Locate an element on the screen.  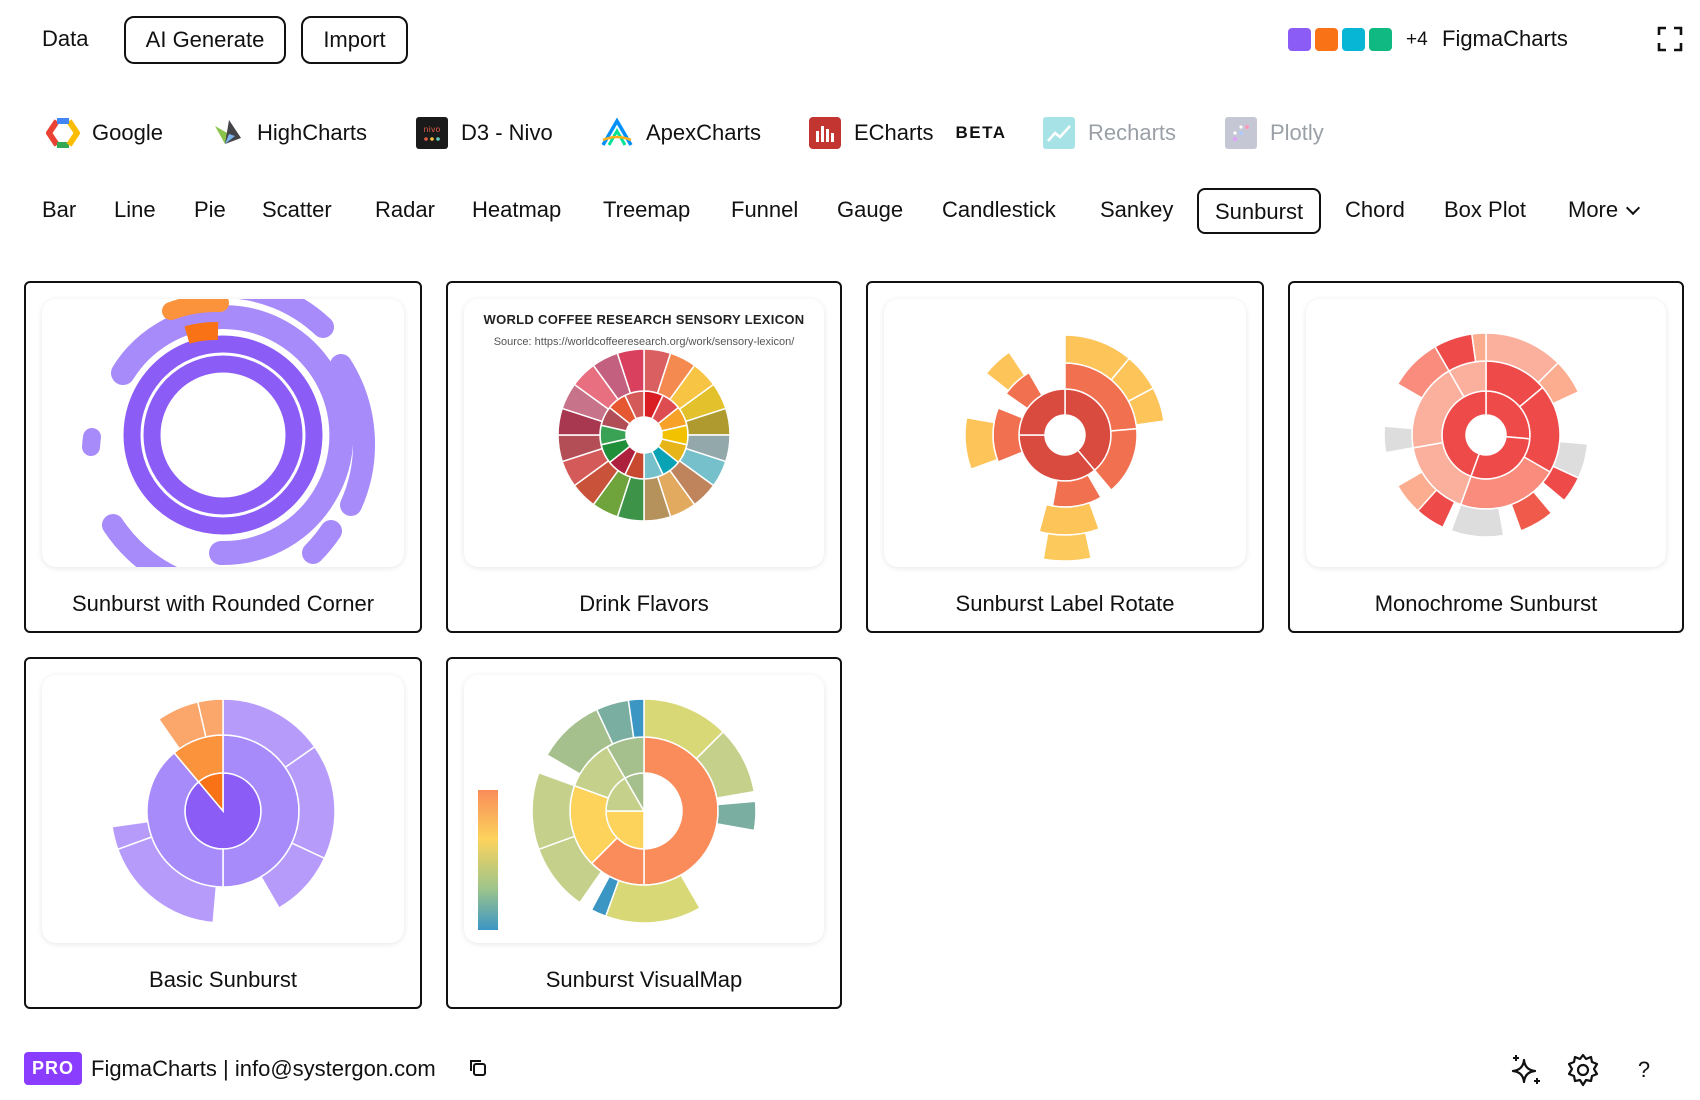
pro-badge: PRO is located at coordinates (53, 1068).